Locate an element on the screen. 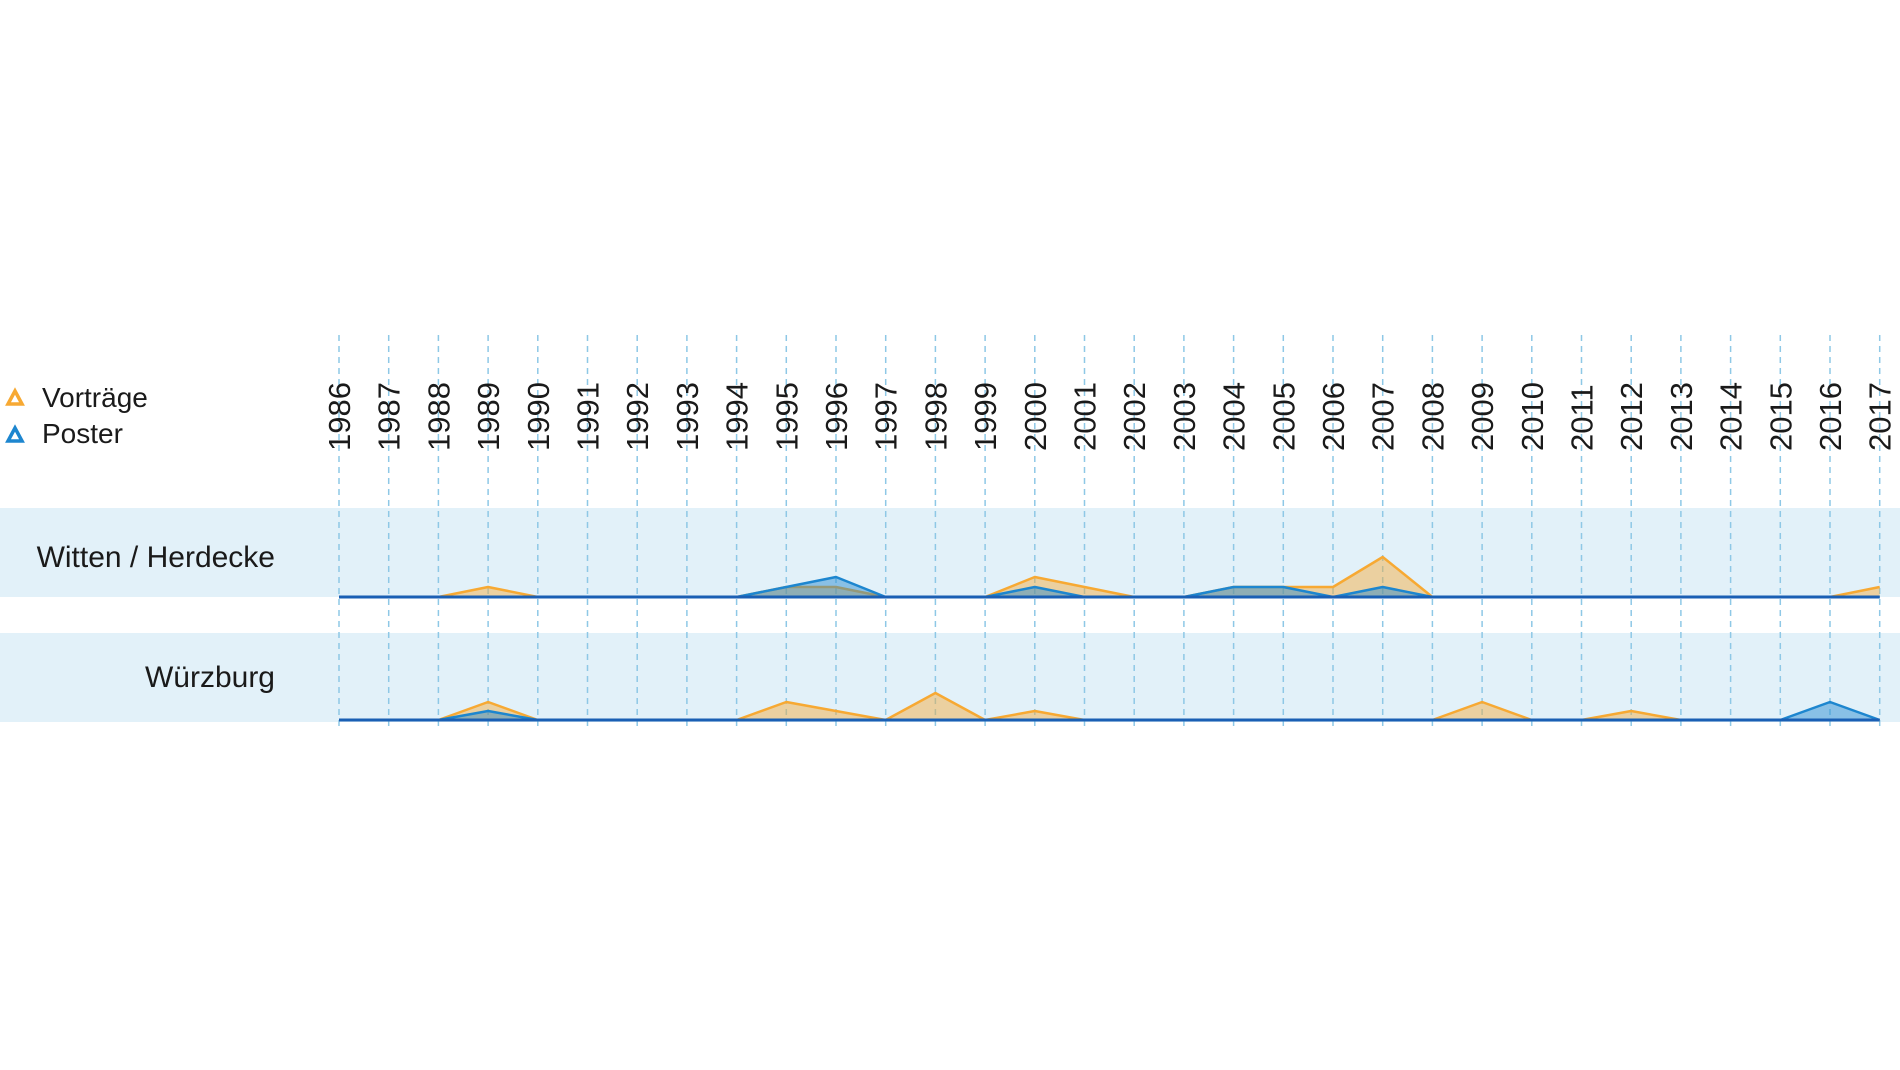 The width and height of the screenshot is (1900, 1070). year-tick-label: 1990 is located at coordinates (538, 416).